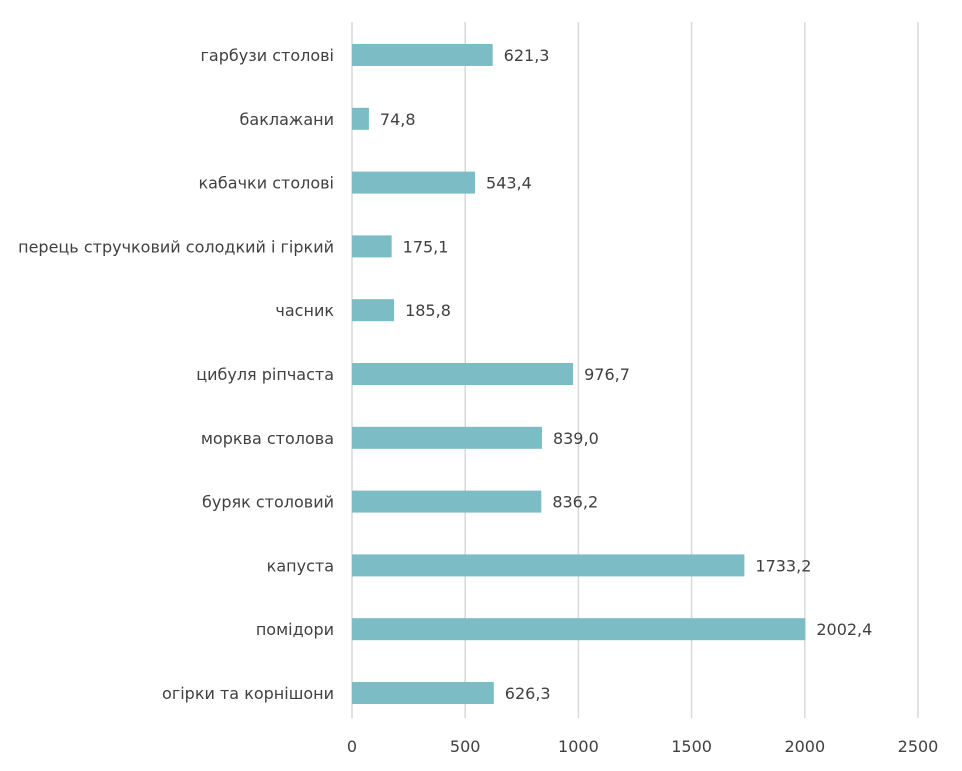 The image size is (962, 771). Describe the element at coordinates (266, 183) in the screenshot. I see `category-label-2: кабачки столові` at that location.